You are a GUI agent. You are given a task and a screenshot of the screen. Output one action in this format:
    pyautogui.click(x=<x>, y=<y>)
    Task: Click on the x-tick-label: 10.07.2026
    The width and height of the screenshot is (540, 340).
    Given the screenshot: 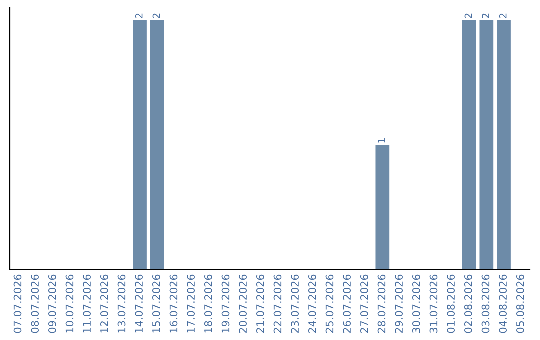 What is the action you would take?
    pyautogui.click(x=70, y=303)
    